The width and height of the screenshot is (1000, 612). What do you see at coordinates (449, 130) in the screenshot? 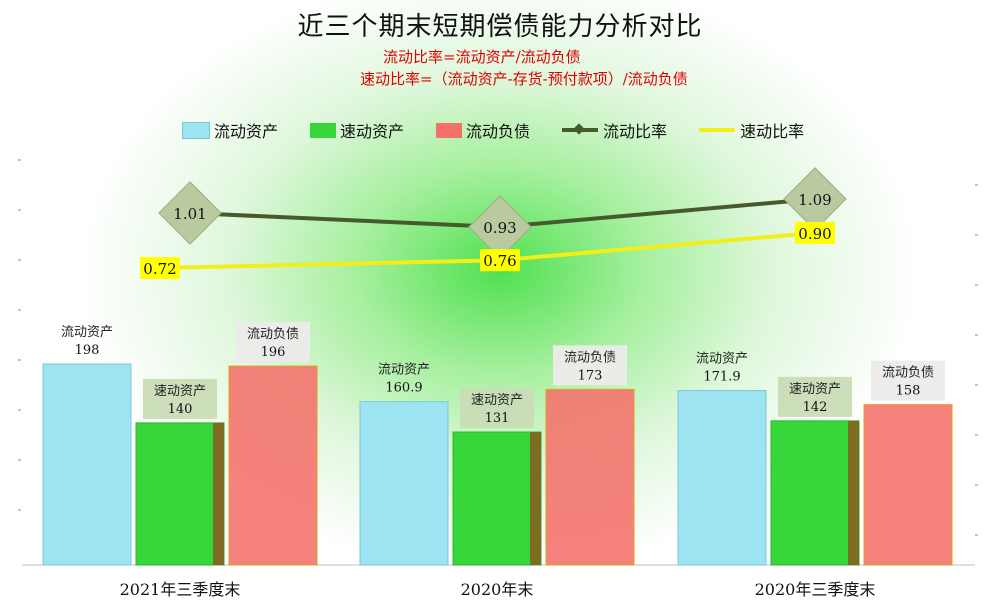
I see `legend-swatch-current-liabilities` at bounding box center [449, 130].